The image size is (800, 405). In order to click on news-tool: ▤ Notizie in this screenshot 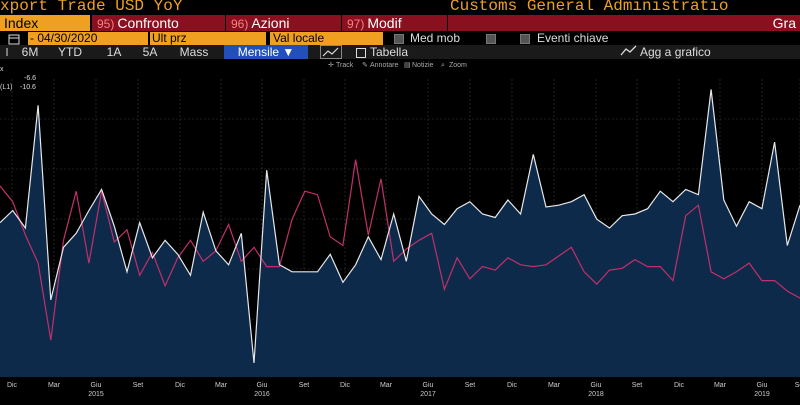, I will do `click(419, 65)`.